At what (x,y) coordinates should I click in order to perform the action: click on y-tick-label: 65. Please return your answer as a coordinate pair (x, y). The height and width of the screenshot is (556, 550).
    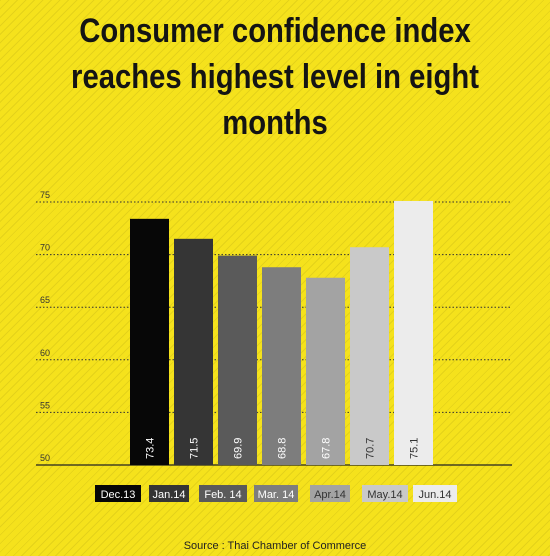
    Looking at the image, I should click on (45, 300).